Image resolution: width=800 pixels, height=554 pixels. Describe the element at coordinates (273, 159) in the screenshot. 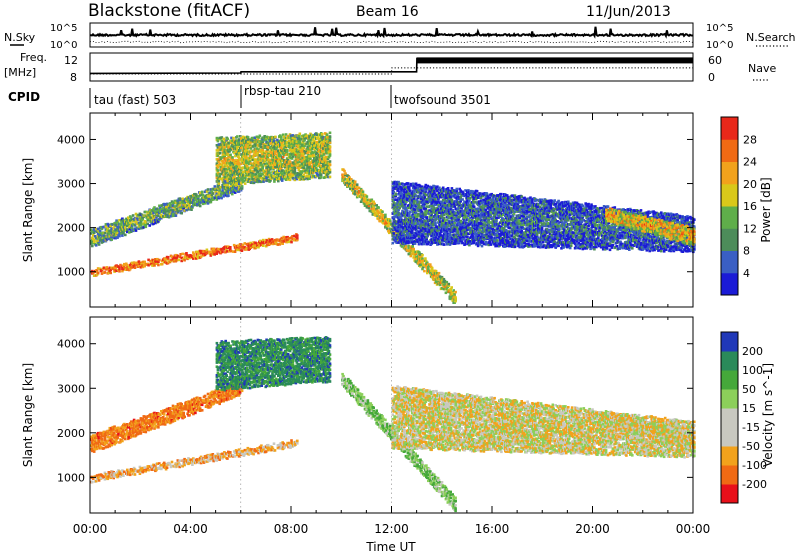

I see `echo-region-upper-patch` at that location.